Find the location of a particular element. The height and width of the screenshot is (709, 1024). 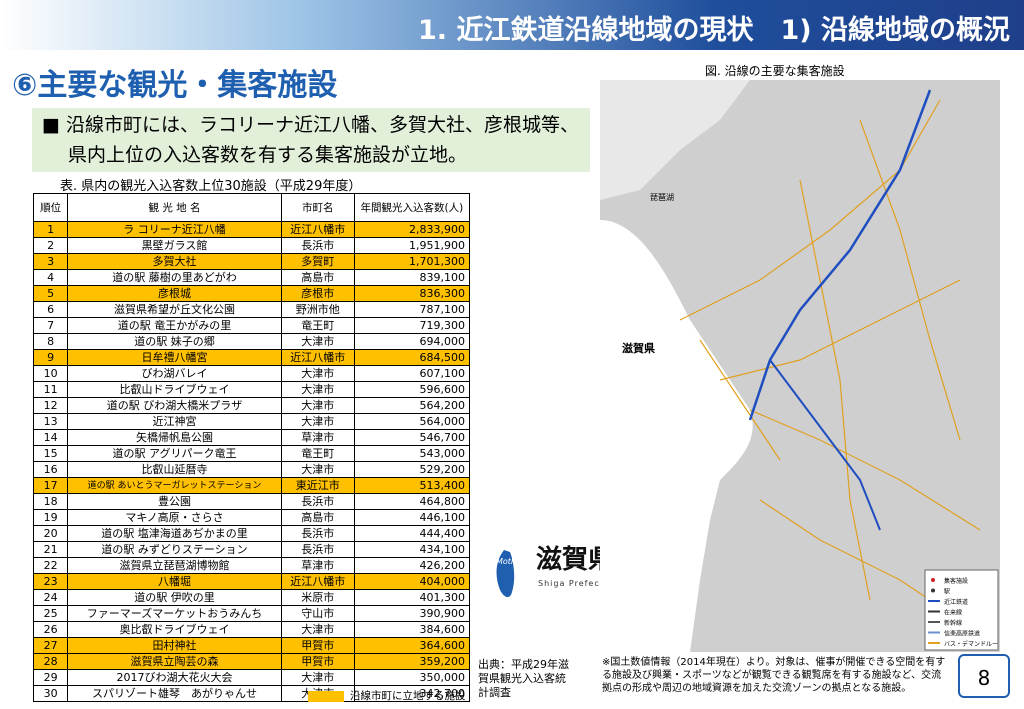

table-row: 13 近江神宮 大津市 564,000 is located at coordinates (251, 421).